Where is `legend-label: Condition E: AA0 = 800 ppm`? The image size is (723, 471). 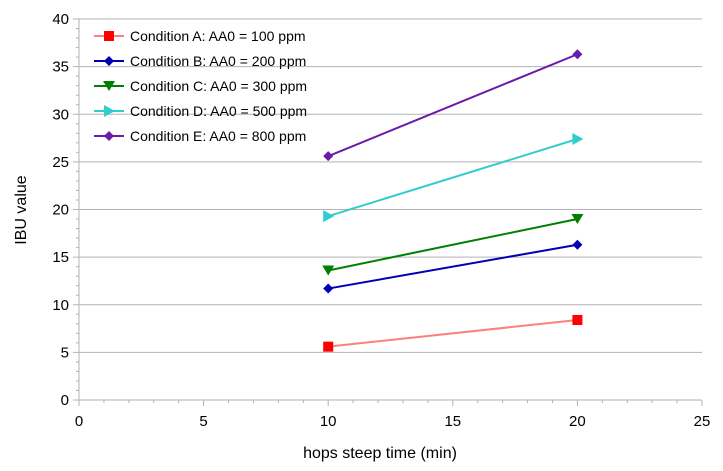 legend-label: Condition E: AA0 = 800 ppm is located at coordinates (218, 136).